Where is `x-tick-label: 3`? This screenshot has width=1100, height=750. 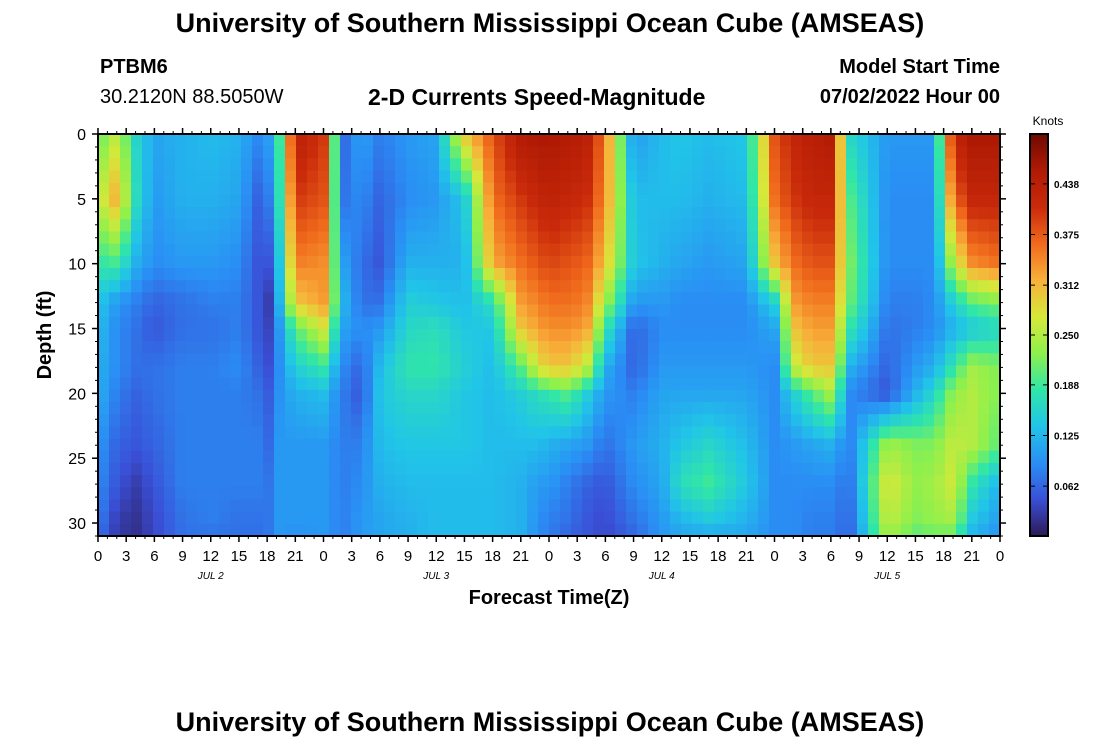 x-tick-label: 3 is located at coordinates (803, 556).